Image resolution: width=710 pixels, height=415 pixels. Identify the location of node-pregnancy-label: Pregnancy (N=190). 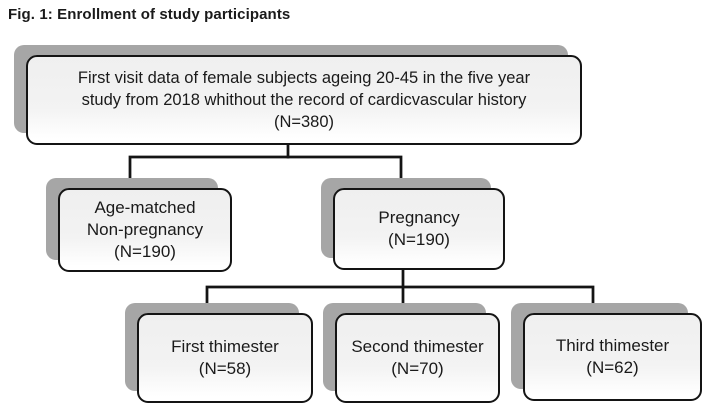
(419, 228).